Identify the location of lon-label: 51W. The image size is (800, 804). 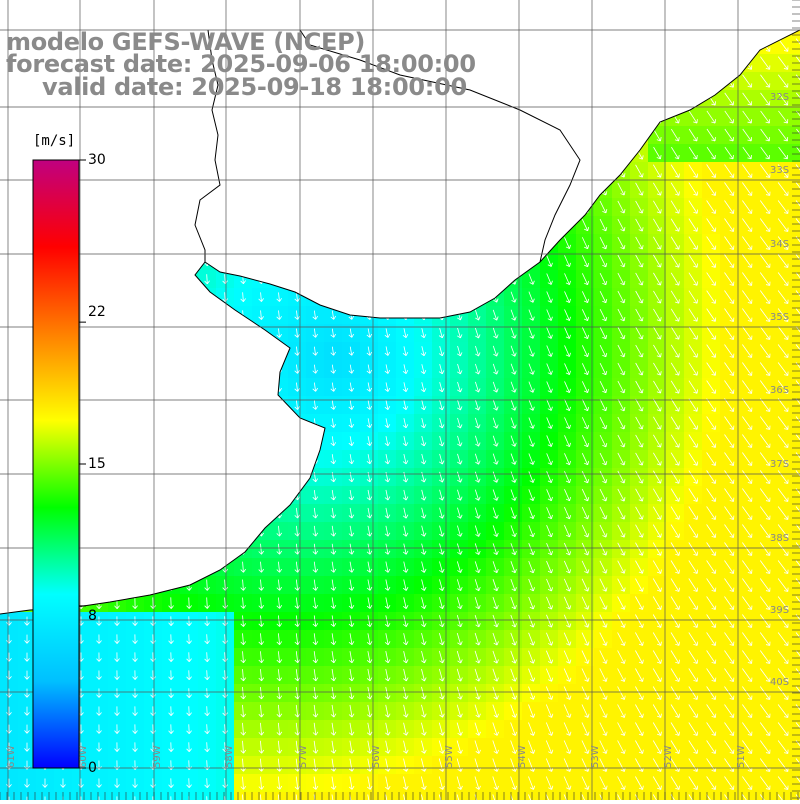
(741, 756).